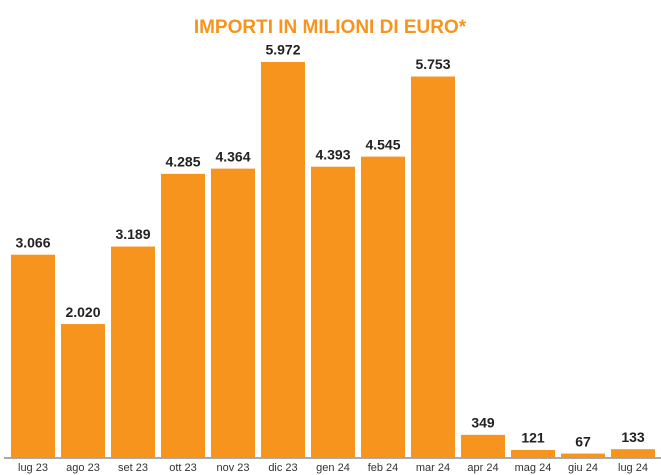 The width and height of the screenshot is (661, 475). I want to click on x-tick-label: ott 23, so click(183, 468).